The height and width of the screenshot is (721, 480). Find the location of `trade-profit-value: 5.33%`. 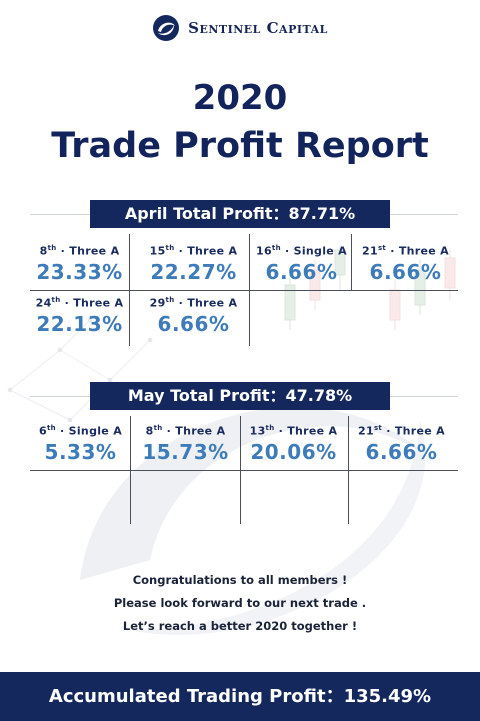

trade-profit-value: 5.33% is located at coordinates (80, 451).